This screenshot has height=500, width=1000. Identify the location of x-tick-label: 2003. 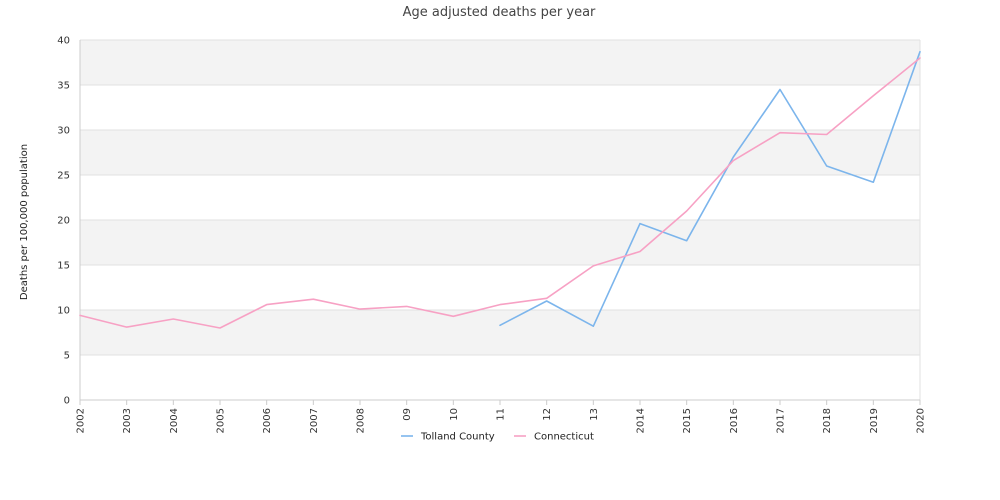
(127, 420).